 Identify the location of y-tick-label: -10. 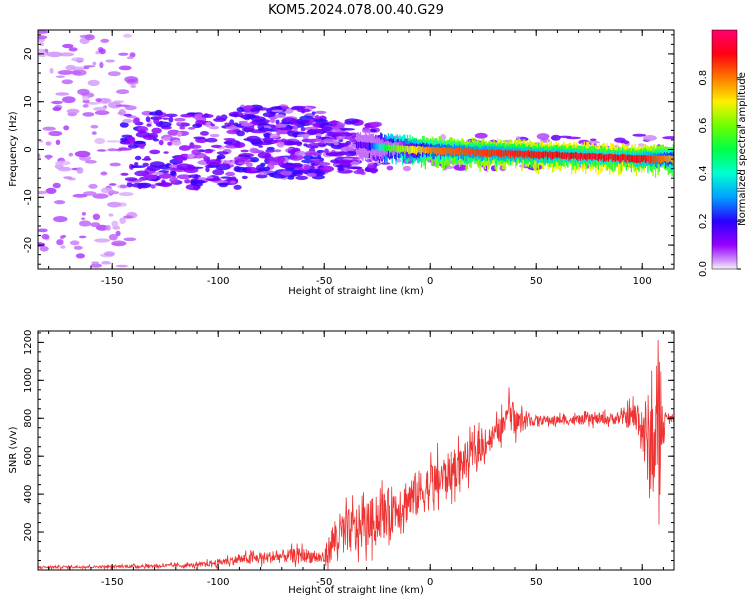
(28, 197).